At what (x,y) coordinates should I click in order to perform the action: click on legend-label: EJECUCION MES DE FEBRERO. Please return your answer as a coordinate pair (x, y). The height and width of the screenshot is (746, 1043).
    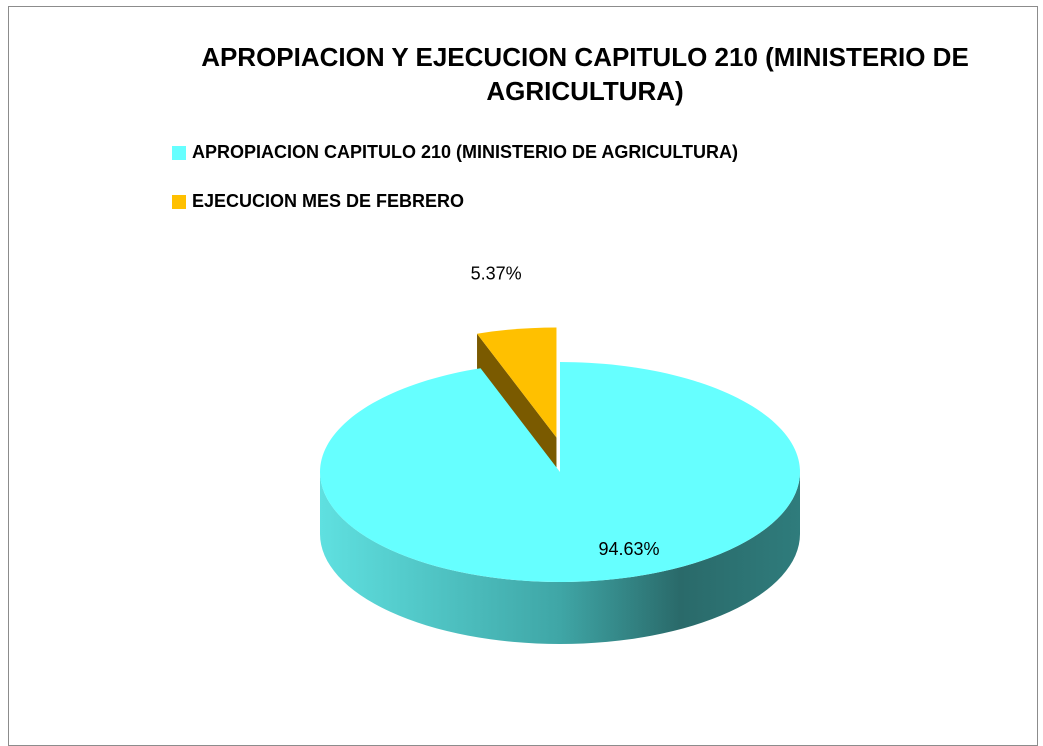
    Looking at the image, I should click on (328, 201).